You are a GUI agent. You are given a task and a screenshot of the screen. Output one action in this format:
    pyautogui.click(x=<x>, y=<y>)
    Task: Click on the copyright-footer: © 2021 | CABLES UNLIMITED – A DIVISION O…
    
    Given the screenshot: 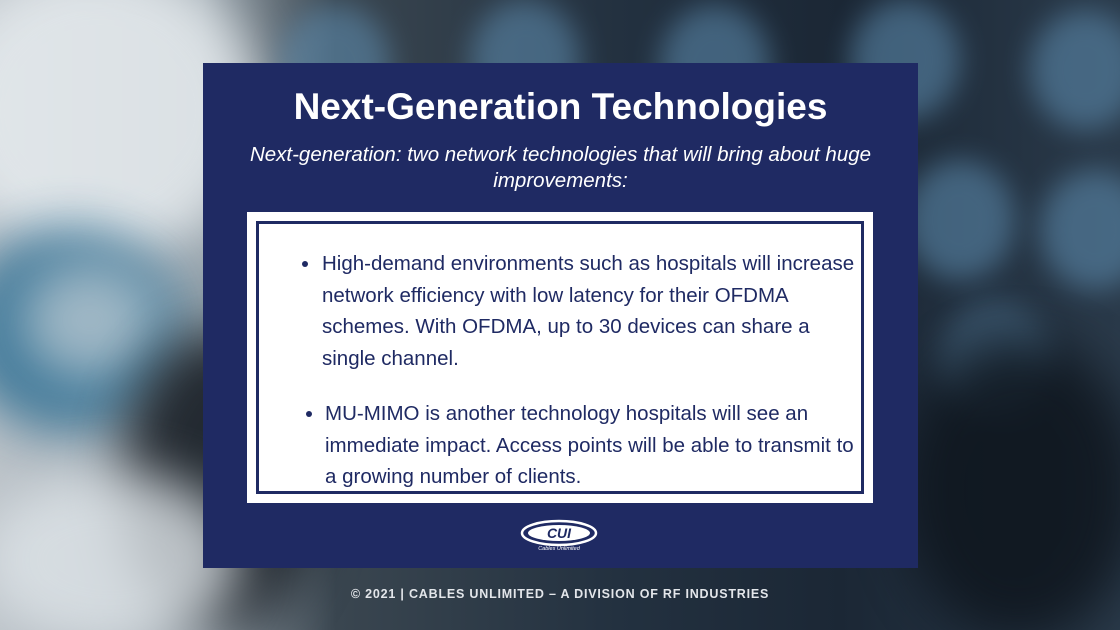 What is the action you would take?
    pyautogui.click(x=560, y=594)
    